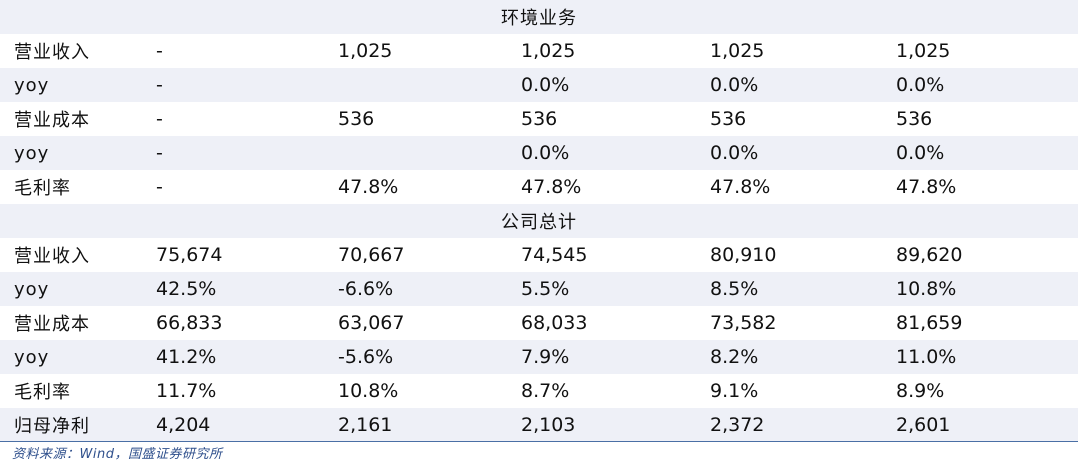 The image size is (1080, 468). I want to click on section-header-row: 环境业务, so click(539, 17).